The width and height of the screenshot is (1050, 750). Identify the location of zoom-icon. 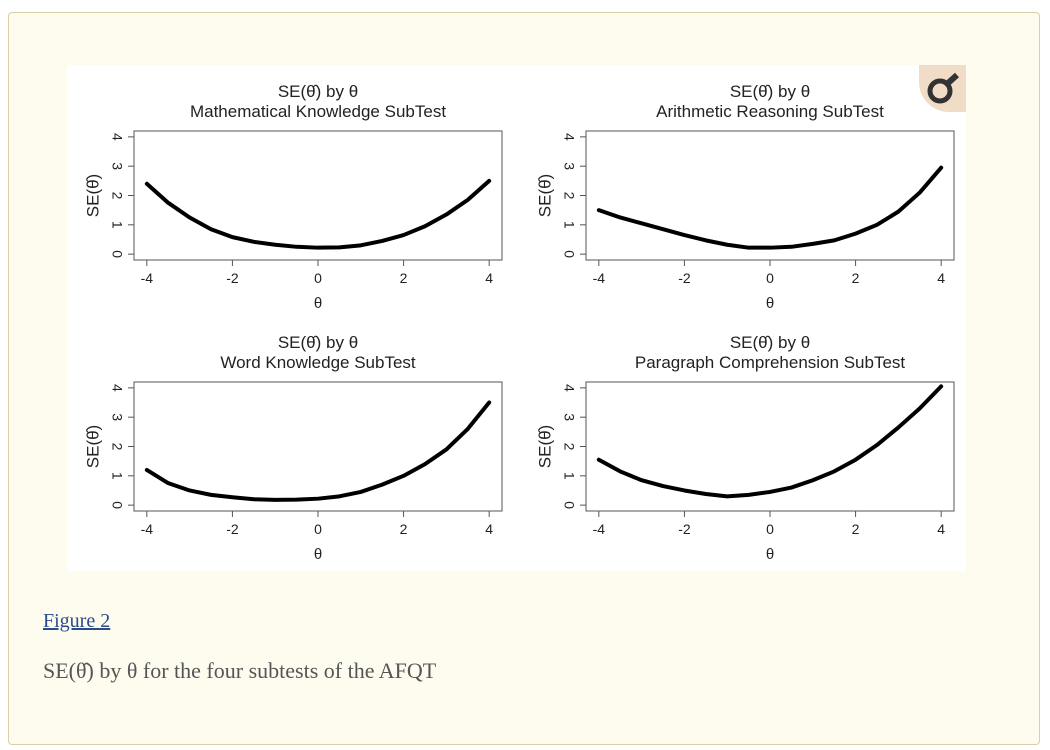
(942, 88).